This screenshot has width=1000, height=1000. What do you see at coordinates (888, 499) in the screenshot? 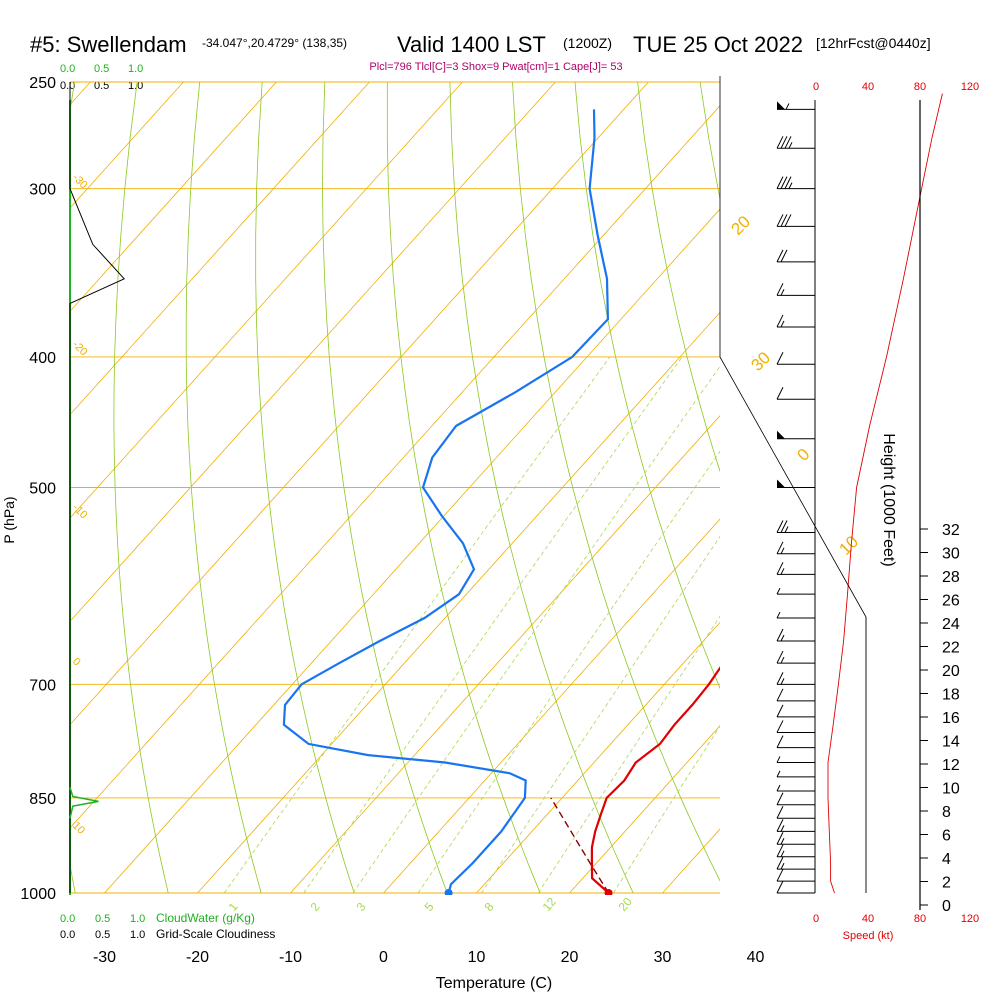
I see `height-axis-label: Height (1000 Feet)` at bounding box center [888, 499].